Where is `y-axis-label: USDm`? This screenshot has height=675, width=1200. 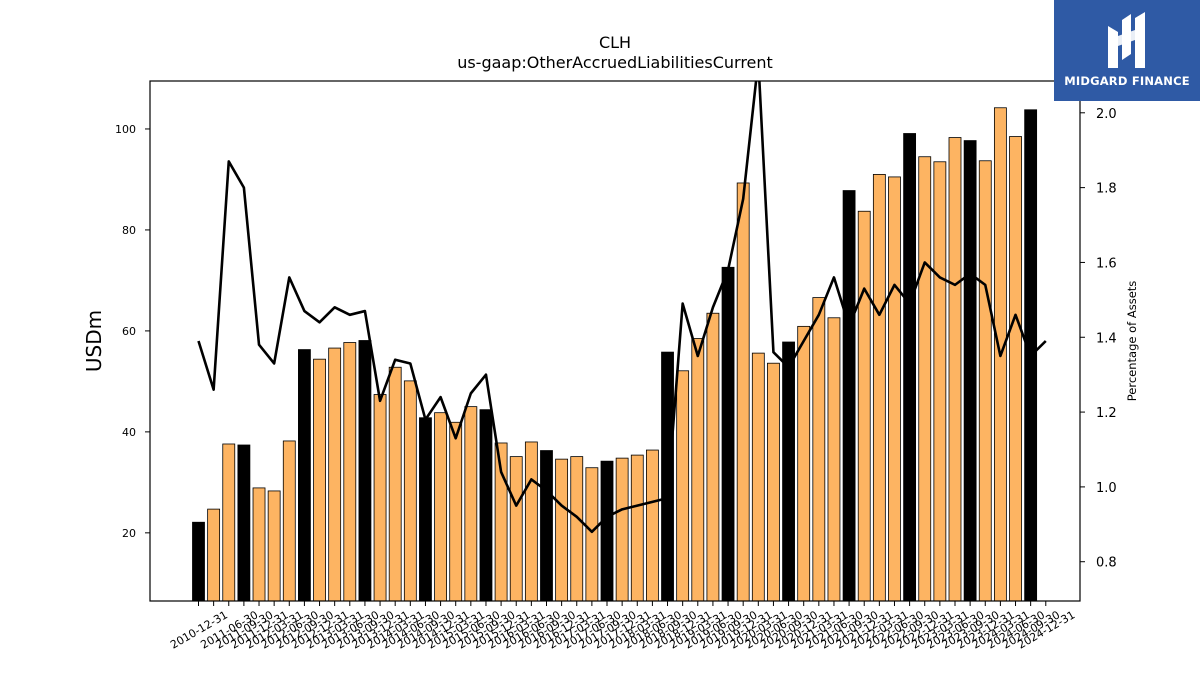
y-axis-label: USDm is located at coordinates (94, 341).